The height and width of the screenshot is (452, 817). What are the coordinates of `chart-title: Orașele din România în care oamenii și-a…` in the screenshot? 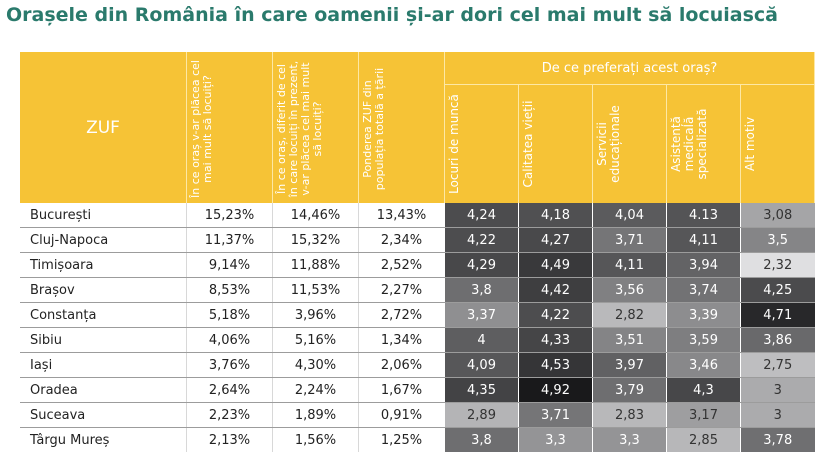 It's located at (392, 15).